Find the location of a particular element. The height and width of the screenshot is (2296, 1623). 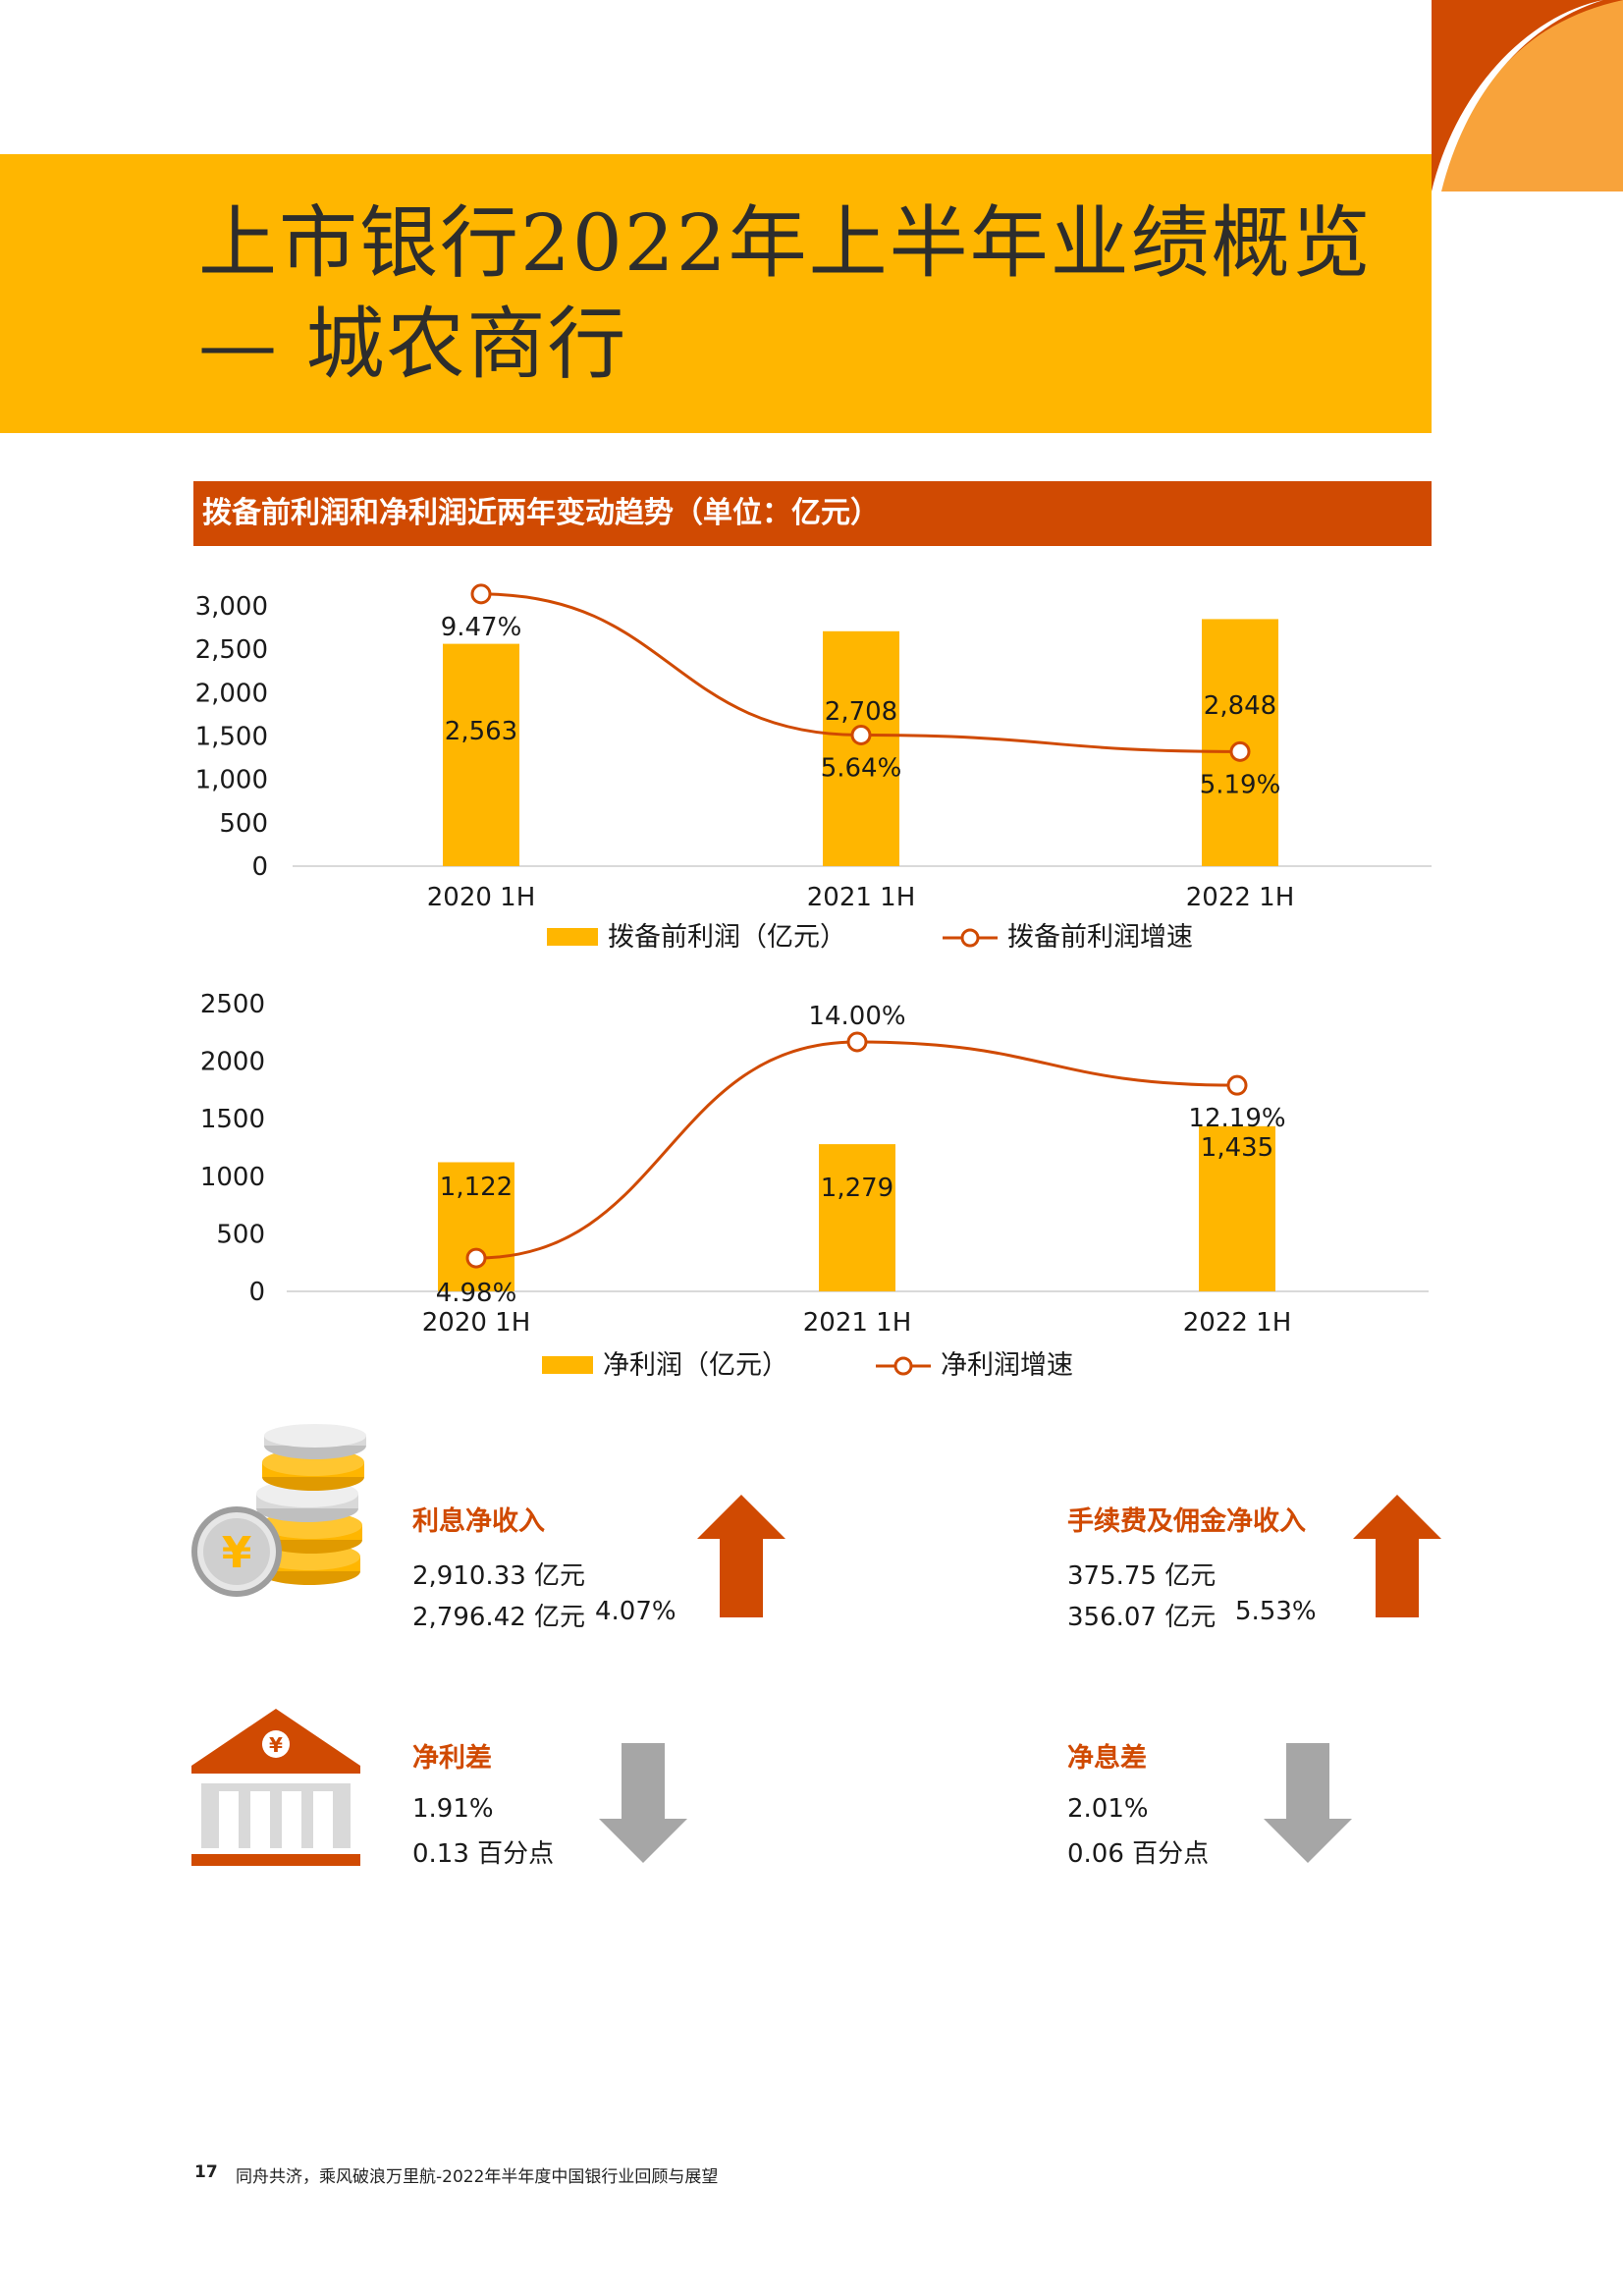

title-band is located at coordinates (716, 293).